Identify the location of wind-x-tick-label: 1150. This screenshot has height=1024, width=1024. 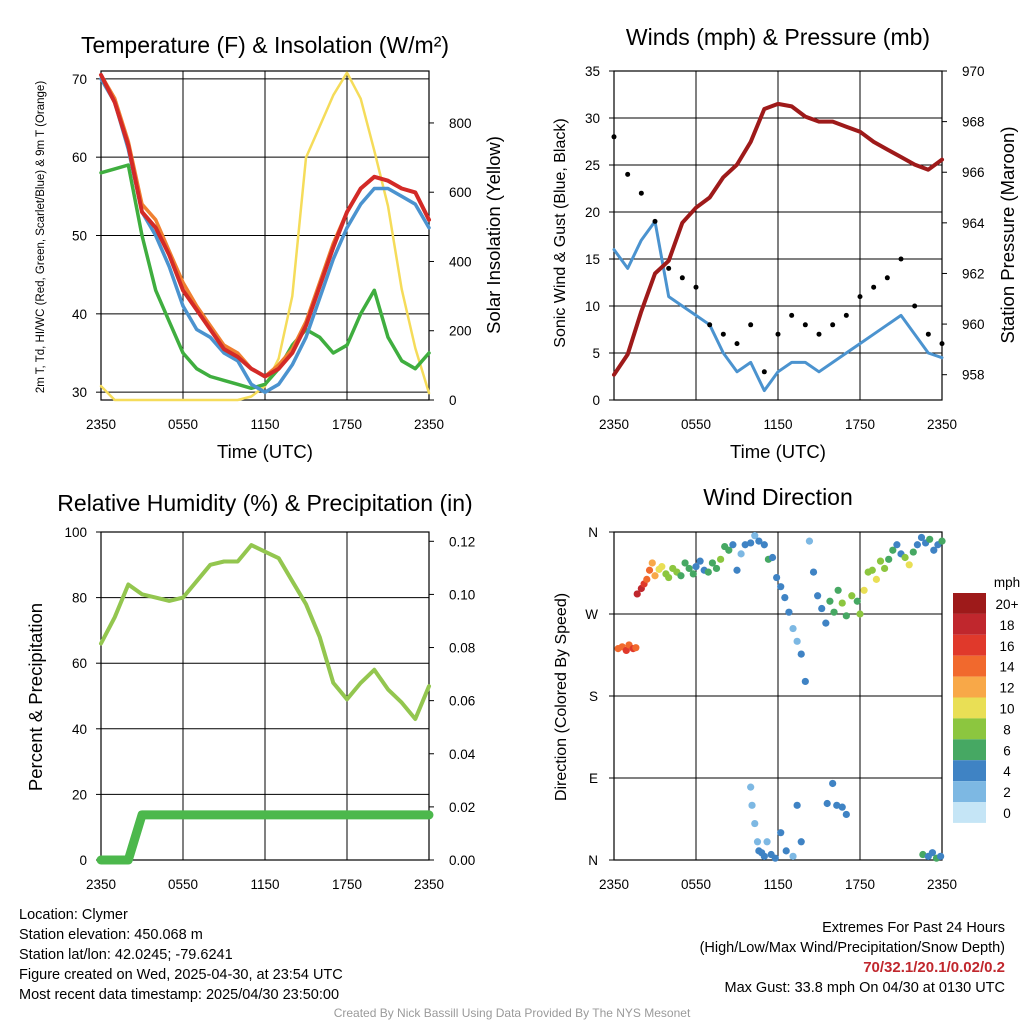
(777, 424).